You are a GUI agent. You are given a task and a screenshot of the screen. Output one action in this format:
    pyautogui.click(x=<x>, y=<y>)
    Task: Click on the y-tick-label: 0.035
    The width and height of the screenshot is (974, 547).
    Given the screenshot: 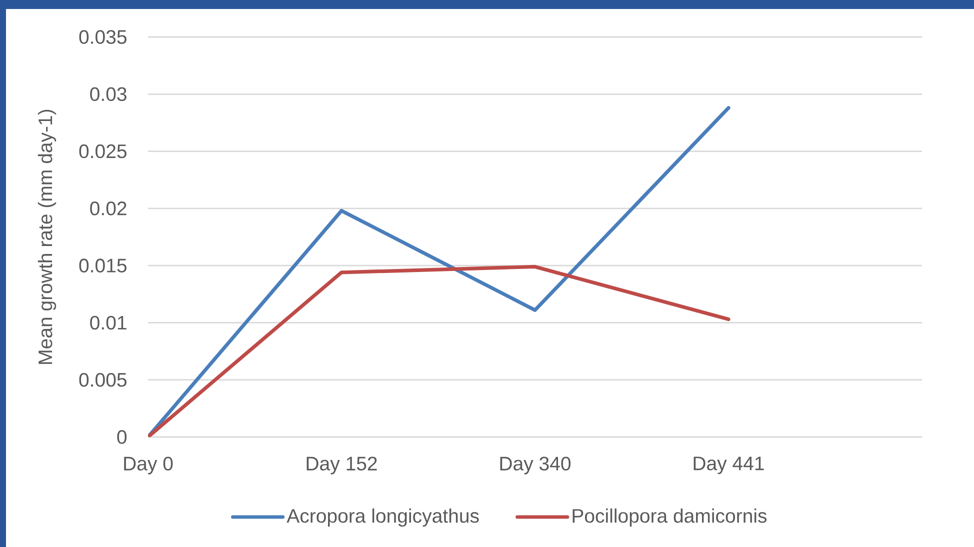 What is the action you would take?
    pyautogui.click(x=102, y=37)
    